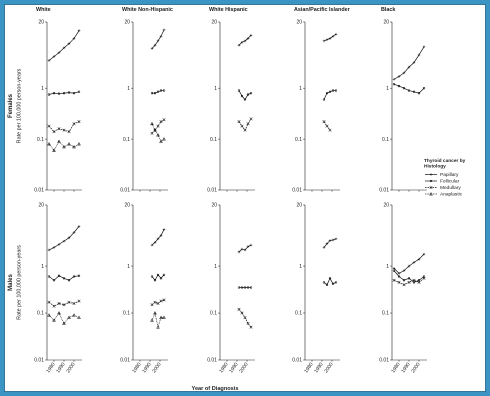 The height and width of the screenshot is (396, 490). What do you see at coordinates (40, 140) in the screenshot?
I see `y-tick-label-females-white-2: 0.1` at bounding box center [40, 140].